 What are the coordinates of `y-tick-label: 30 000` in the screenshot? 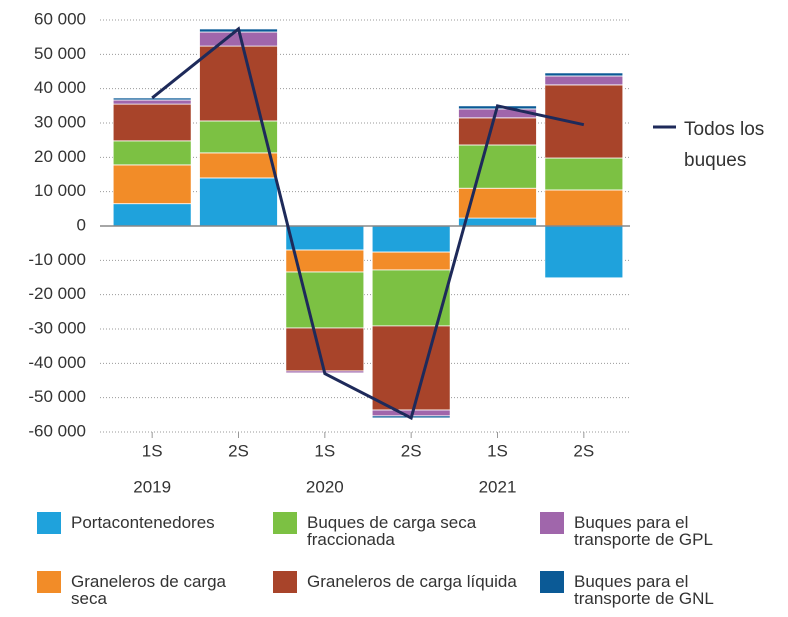 It's located at (60, 121).